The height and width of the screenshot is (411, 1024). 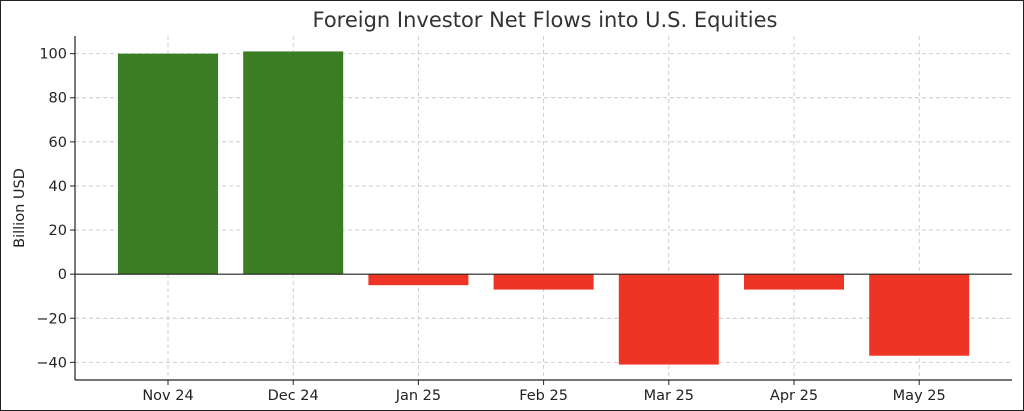 What do you see at coordinates (20, 208) in the screenshot?
I see `y-axis-label: Billion USD` at bounding box center [20, 208].